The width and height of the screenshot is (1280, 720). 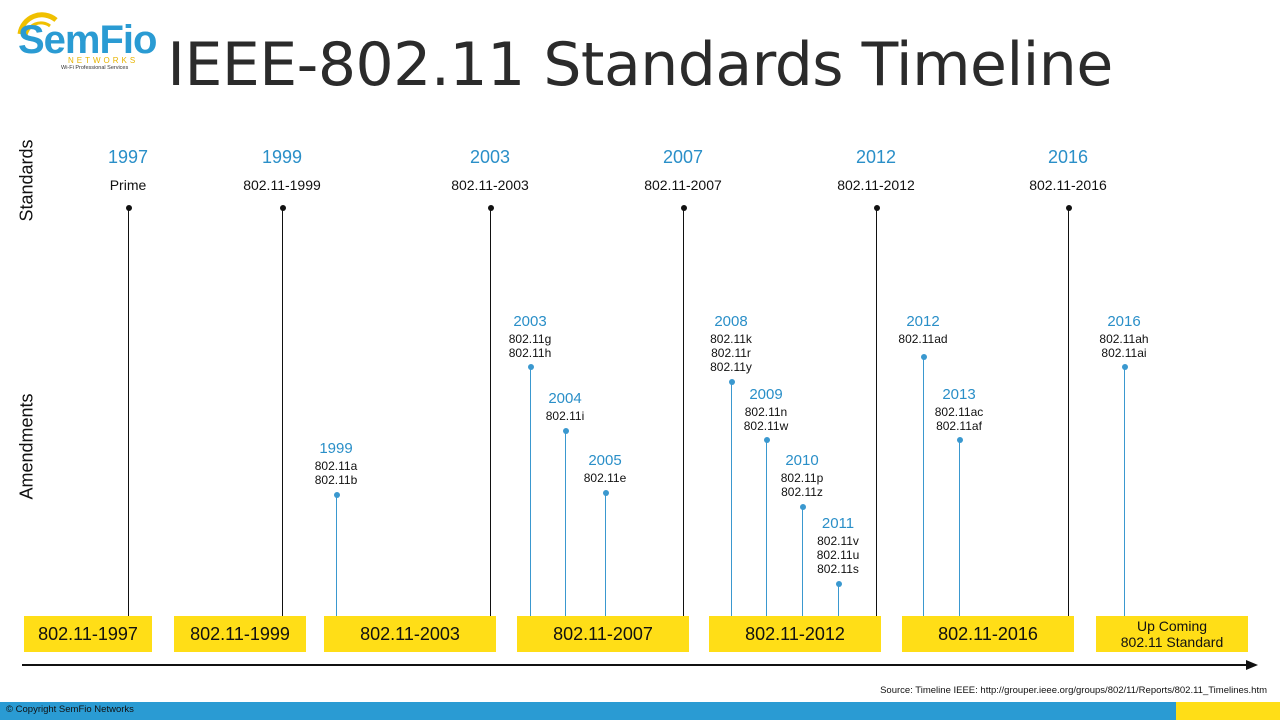 I want to click on upcoming-line-1: Up Coming, so click(x=1172, y=626).